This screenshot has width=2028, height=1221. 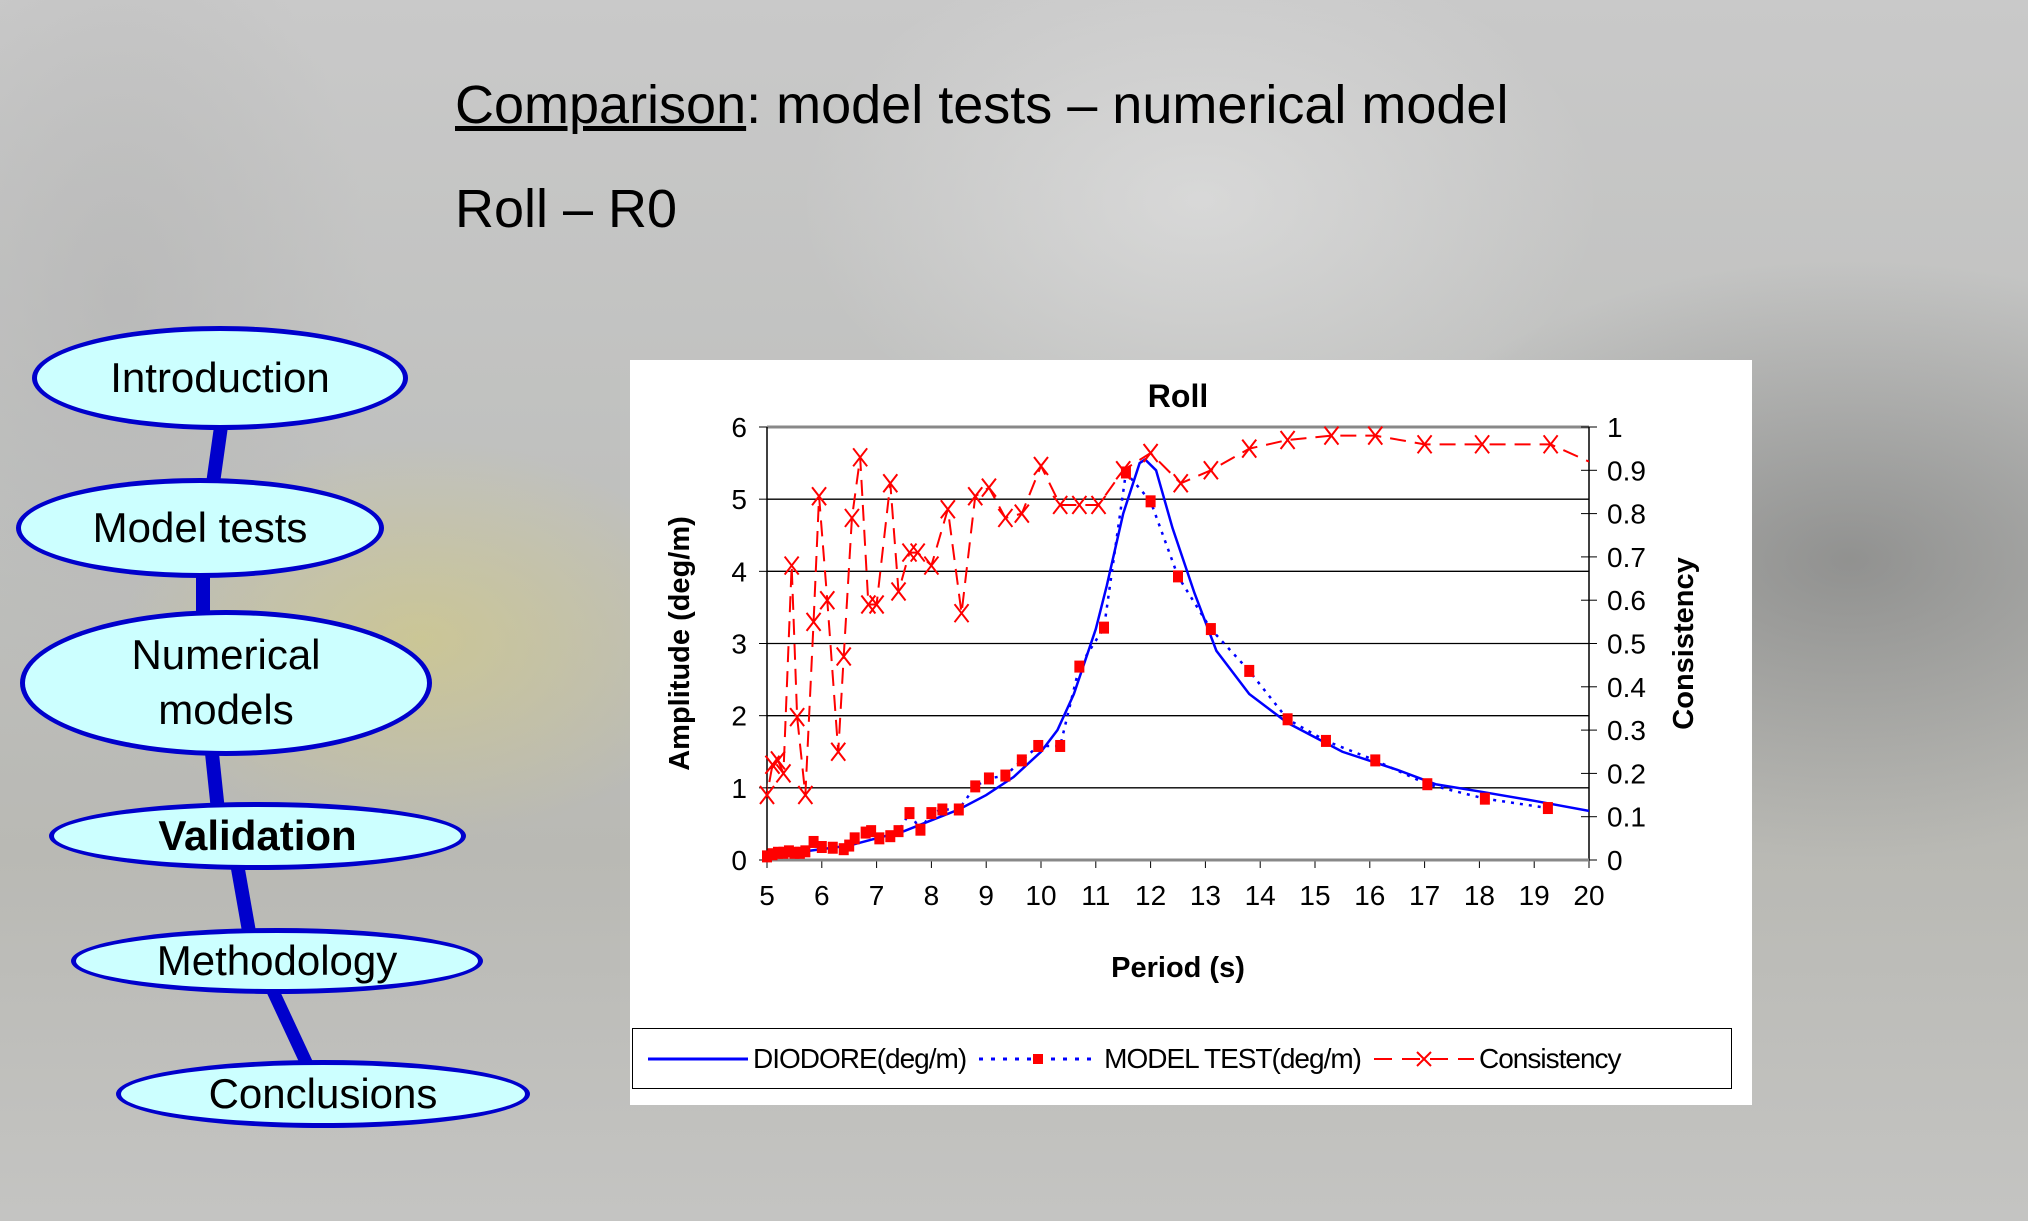 I want to click on y2-tick-label: 0.9, so click(x=1626, y=470).